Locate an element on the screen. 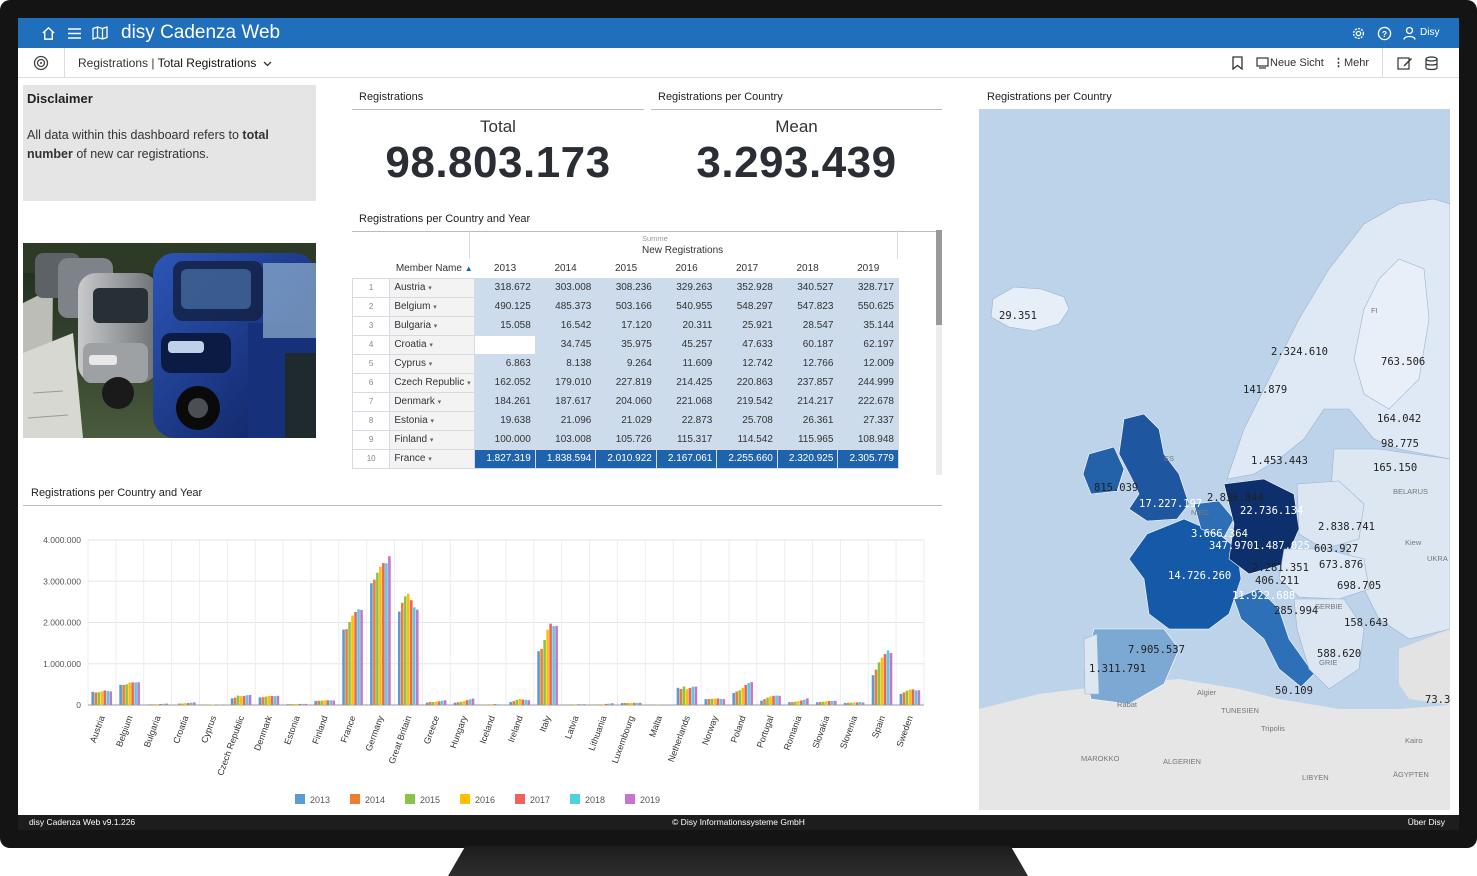  value-cell: 550.625 is located at coordinates (868, 306).